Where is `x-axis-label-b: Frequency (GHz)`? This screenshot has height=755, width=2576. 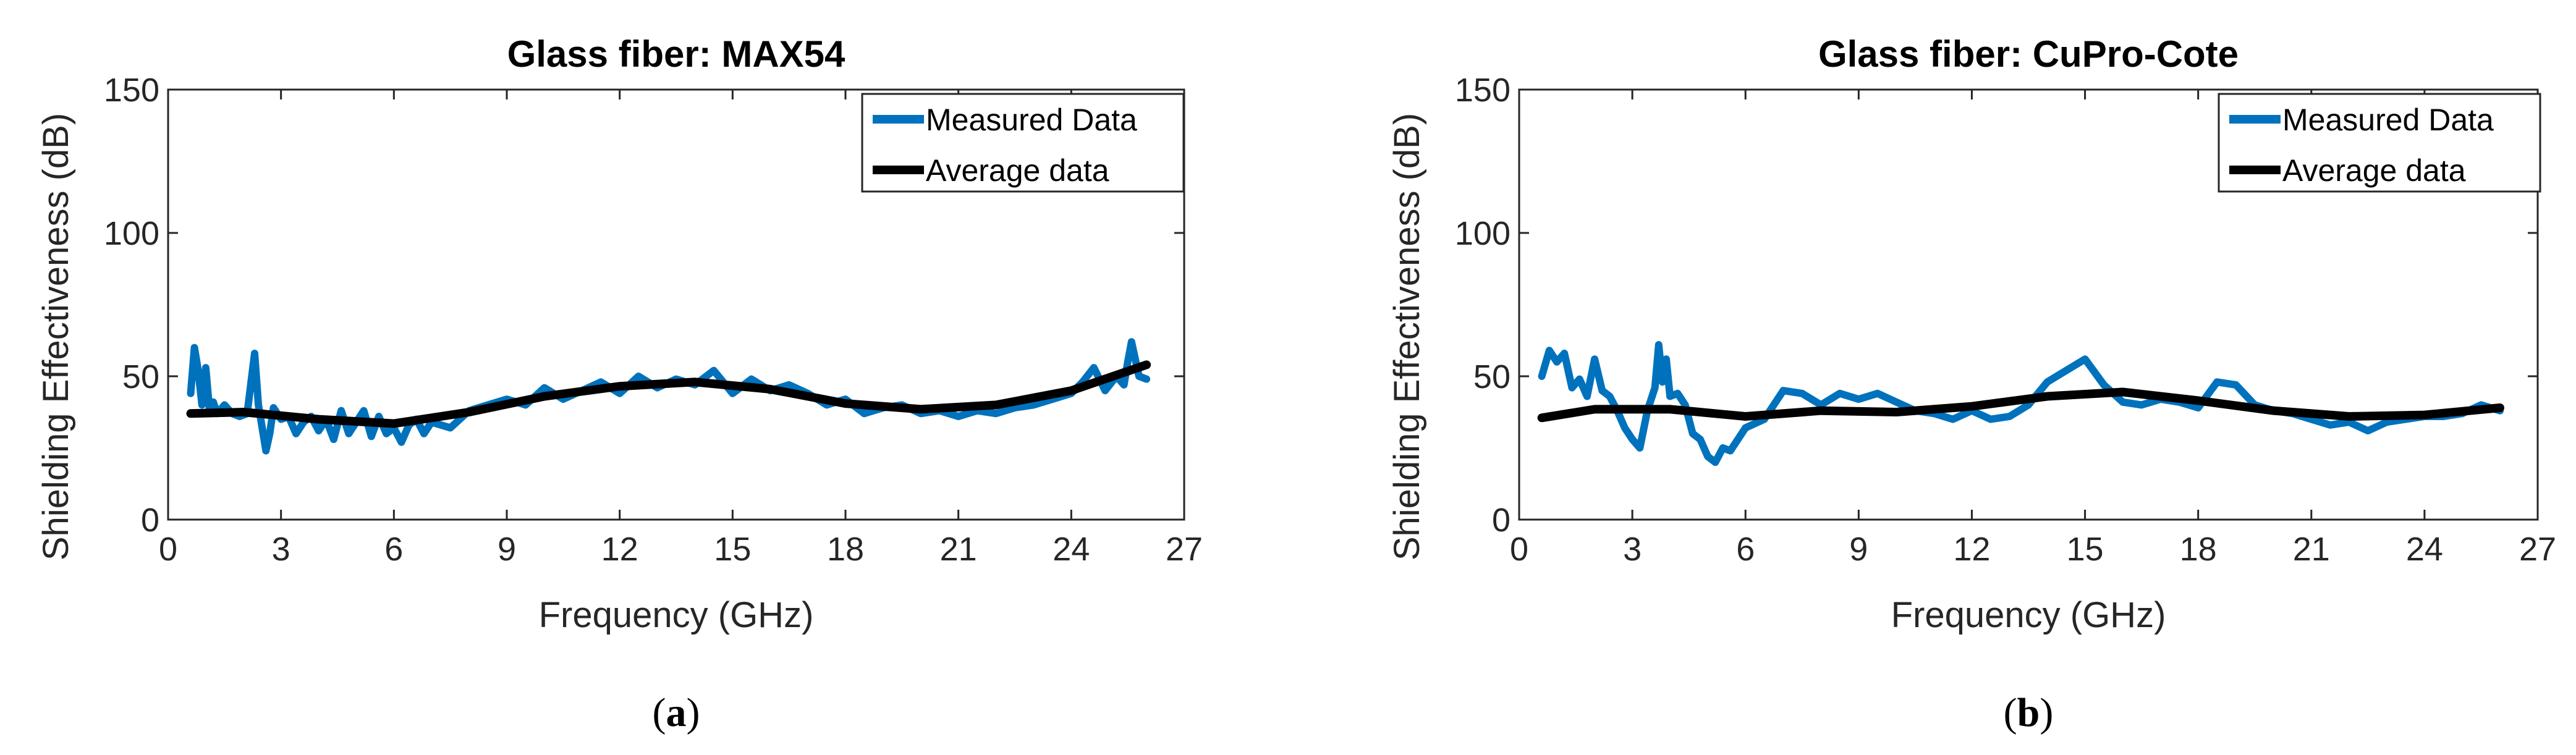 x-axis-label-b: Frequency (GHz) is located at coordinates (2028, 615).